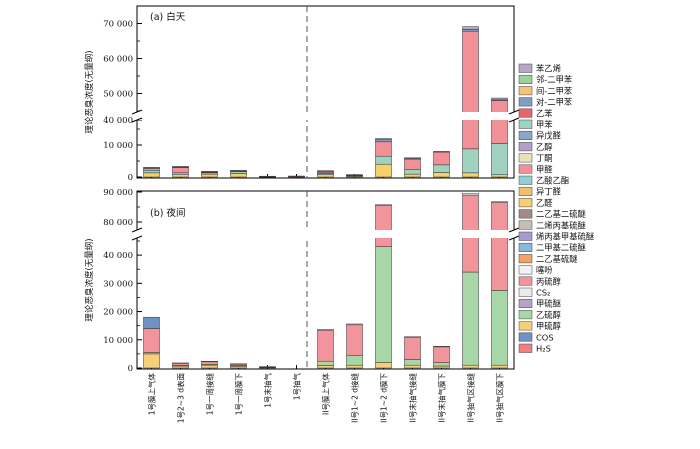 The height and width of the screenshot is (449, 700). Describe the element at coordinates (552, 181) in the screenshot. I see `legend-label: 乙酸乙酯` at that location.